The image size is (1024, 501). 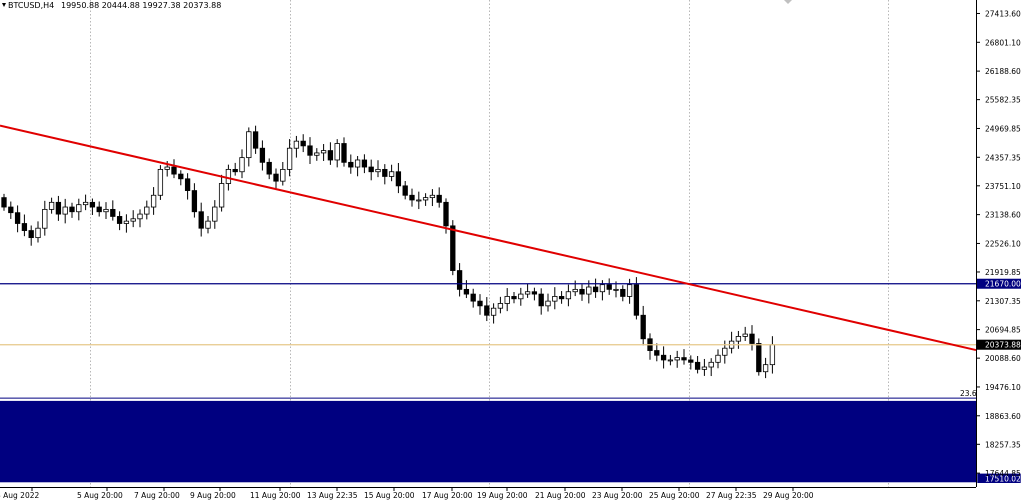 I want to click on dropdown-arrow-icon, so click(x=4, y=5).